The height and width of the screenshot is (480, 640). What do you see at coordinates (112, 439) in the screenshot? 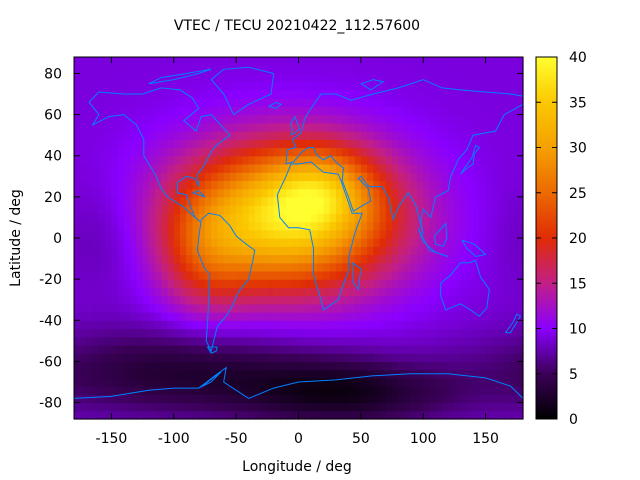
I see `x-tick-label: -150` at bounding box center [112, 439].